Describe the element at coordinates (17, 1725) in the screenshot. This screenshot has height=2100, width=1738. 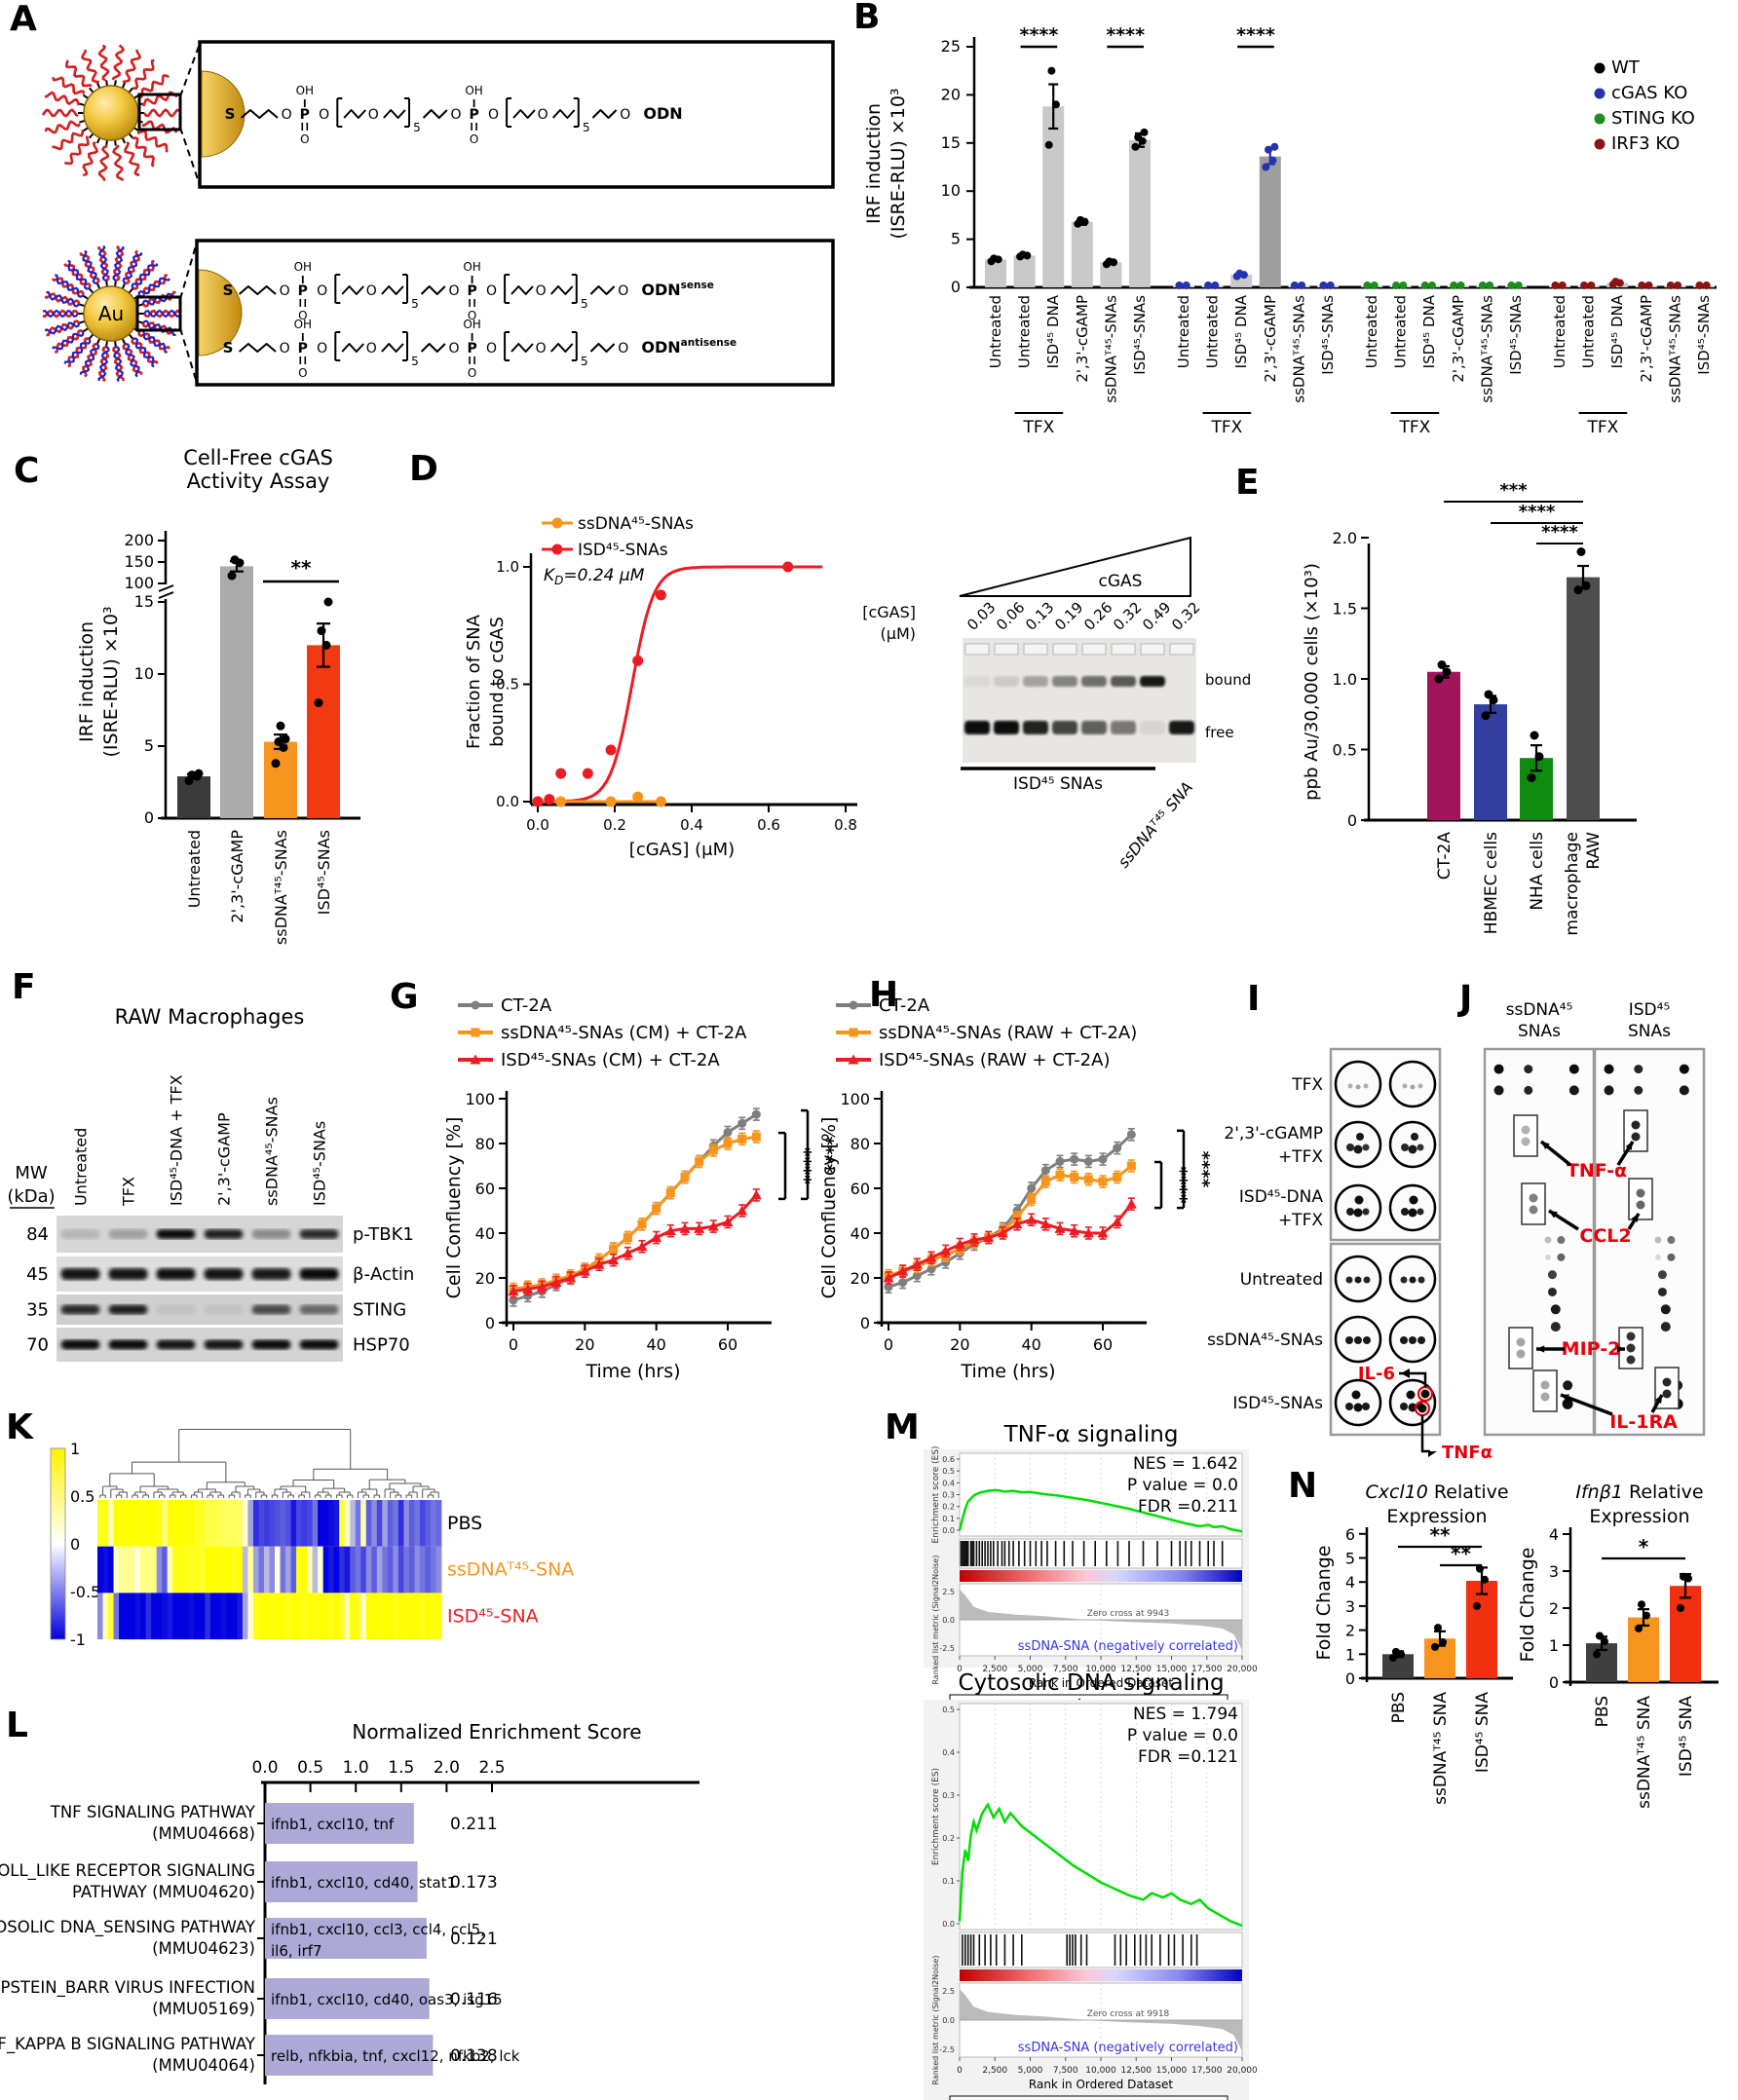
I see `panel-letter-l: L` at that location.